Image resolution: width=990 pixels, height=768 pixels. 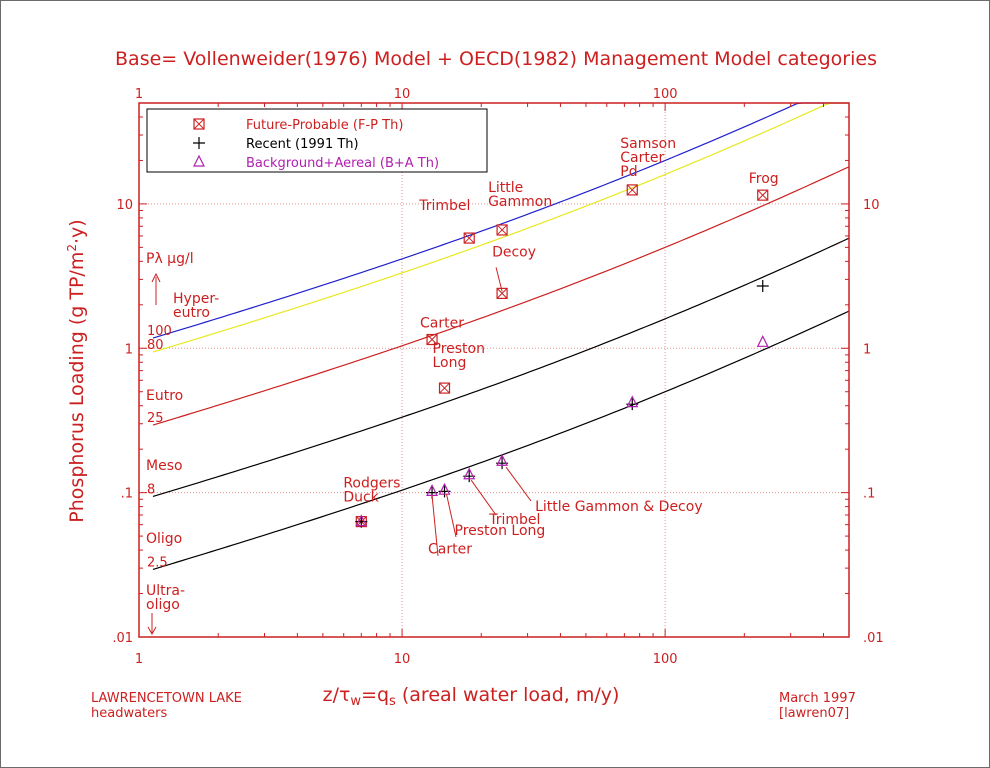 I want to click on point-label-6: Samson, so click(x=648, y=144).